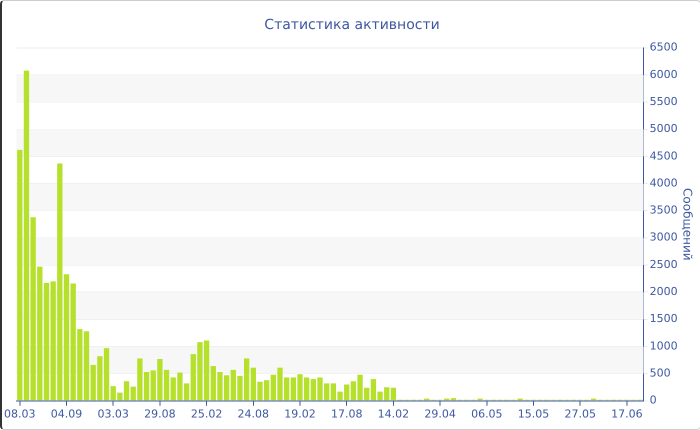 The width and height of the screenshot is (700, 430). Describe the element at coordinates (160, 413) in the screenshot. I see `x-tick-label: 29.08` at that location.